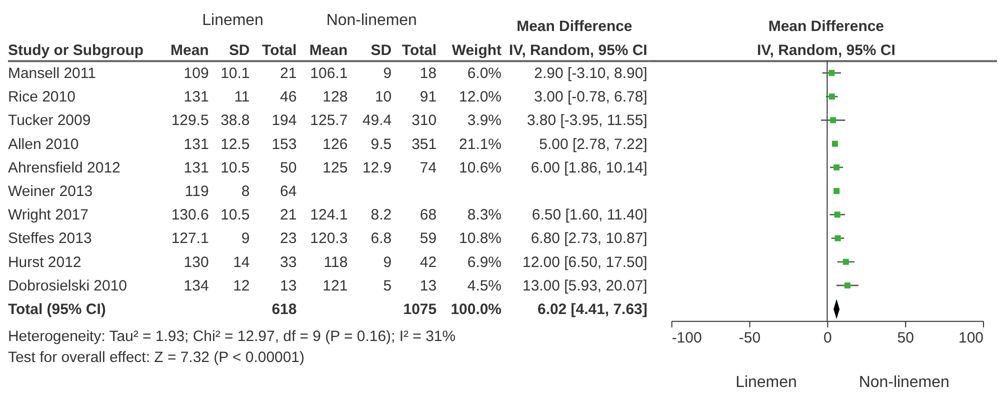  I want to click on text: 74, so click(428, 167).